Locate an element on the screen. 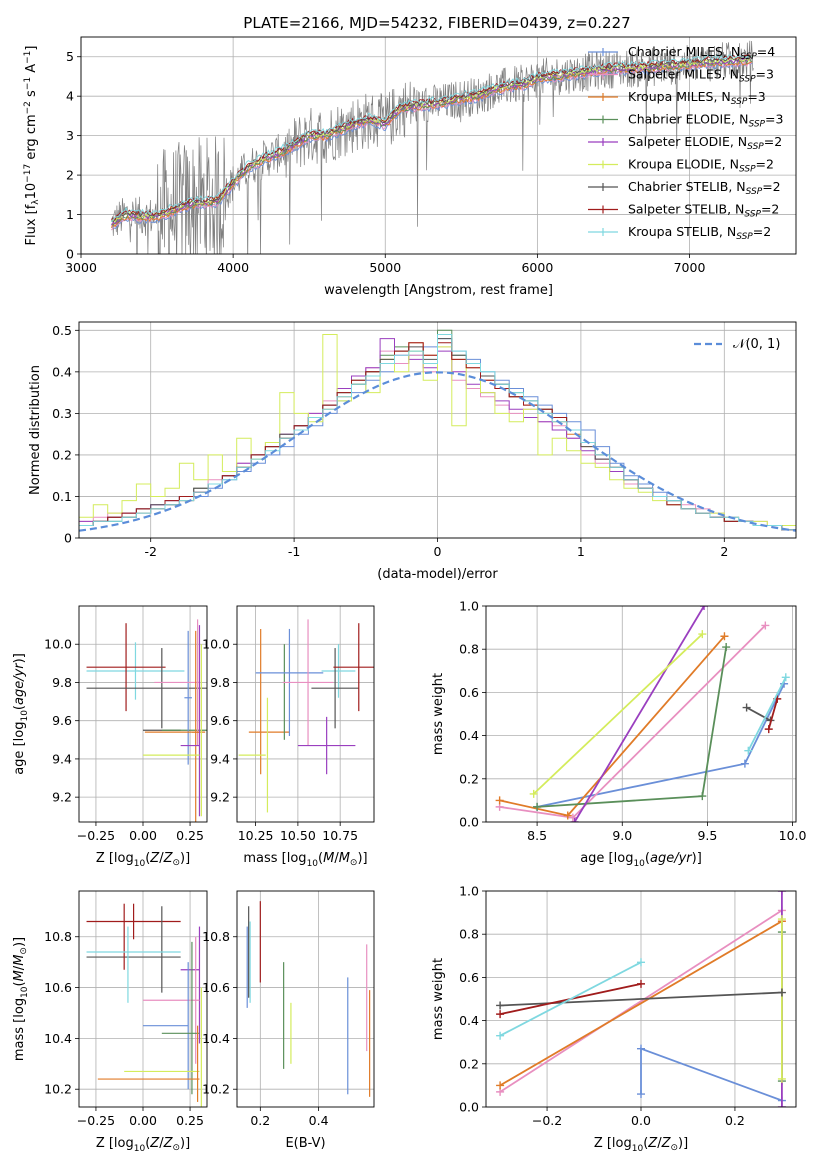 This screenshot has width=819, height=1170. legend-label: Chabrier ELODIE, NSSP=3 is located at coordinates (705, 121).